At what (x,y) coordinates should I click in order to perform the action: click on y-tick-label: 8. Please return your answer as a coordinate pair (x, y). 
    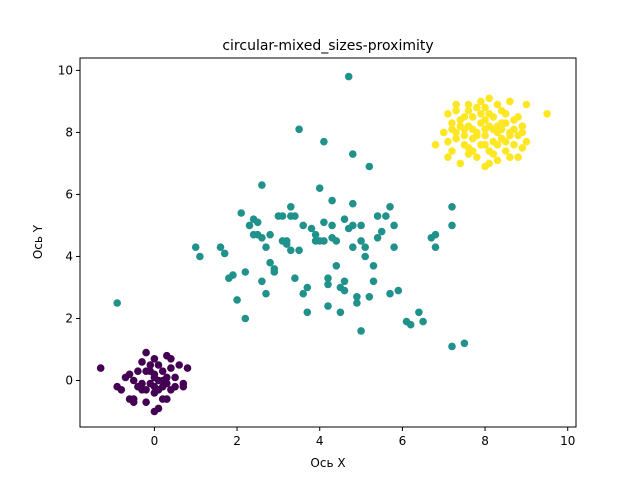
    Looking at the image, I should click on (69, 132).